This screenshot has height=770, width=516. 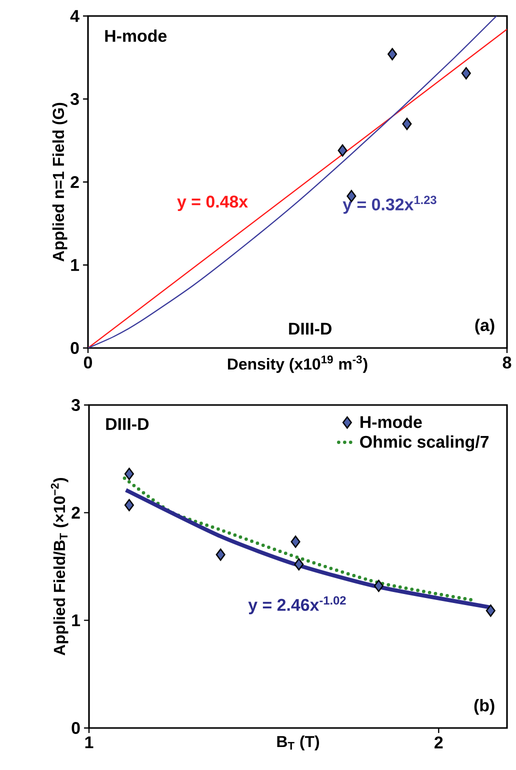 I want to click on annotation: (a), so click(x=484, y=326).